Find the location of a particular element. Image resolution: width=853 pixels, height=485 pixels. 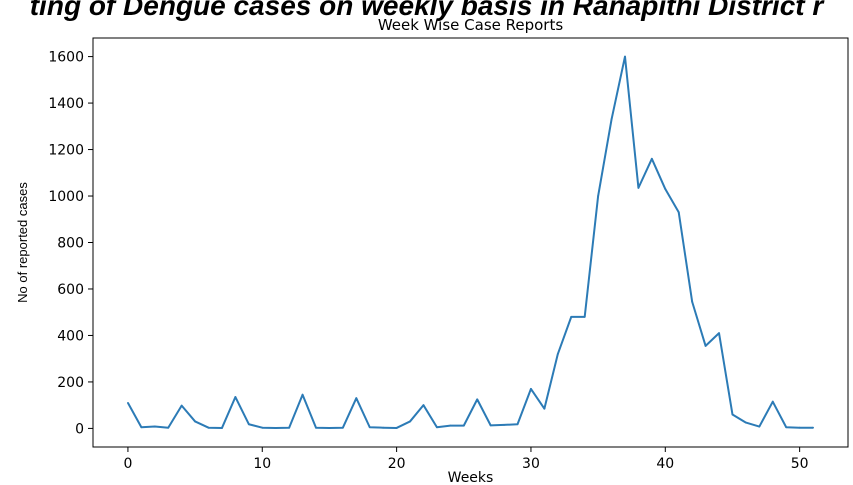

x-axis-label: Weeks is located at coordinates (471, 477).